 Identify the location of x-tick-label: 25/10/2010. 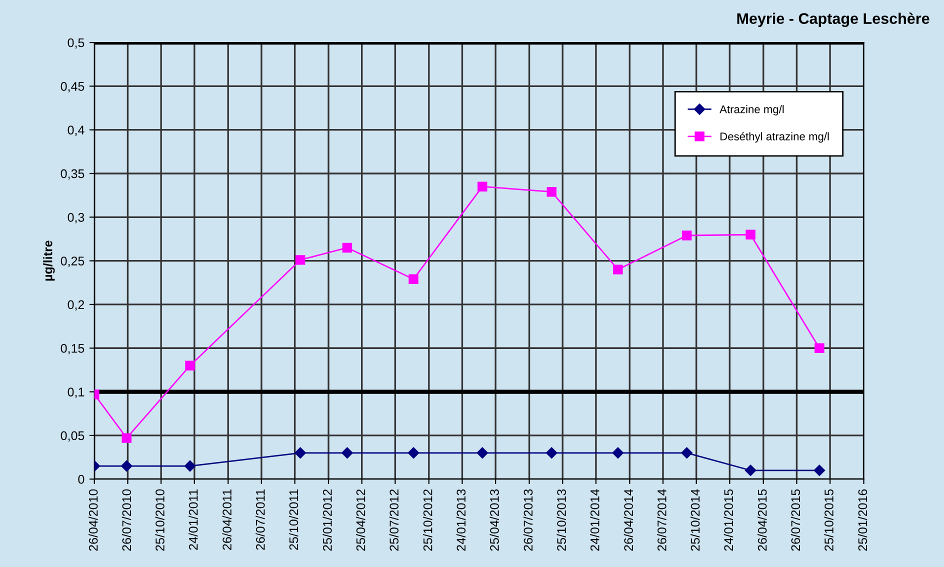
(159, 520).